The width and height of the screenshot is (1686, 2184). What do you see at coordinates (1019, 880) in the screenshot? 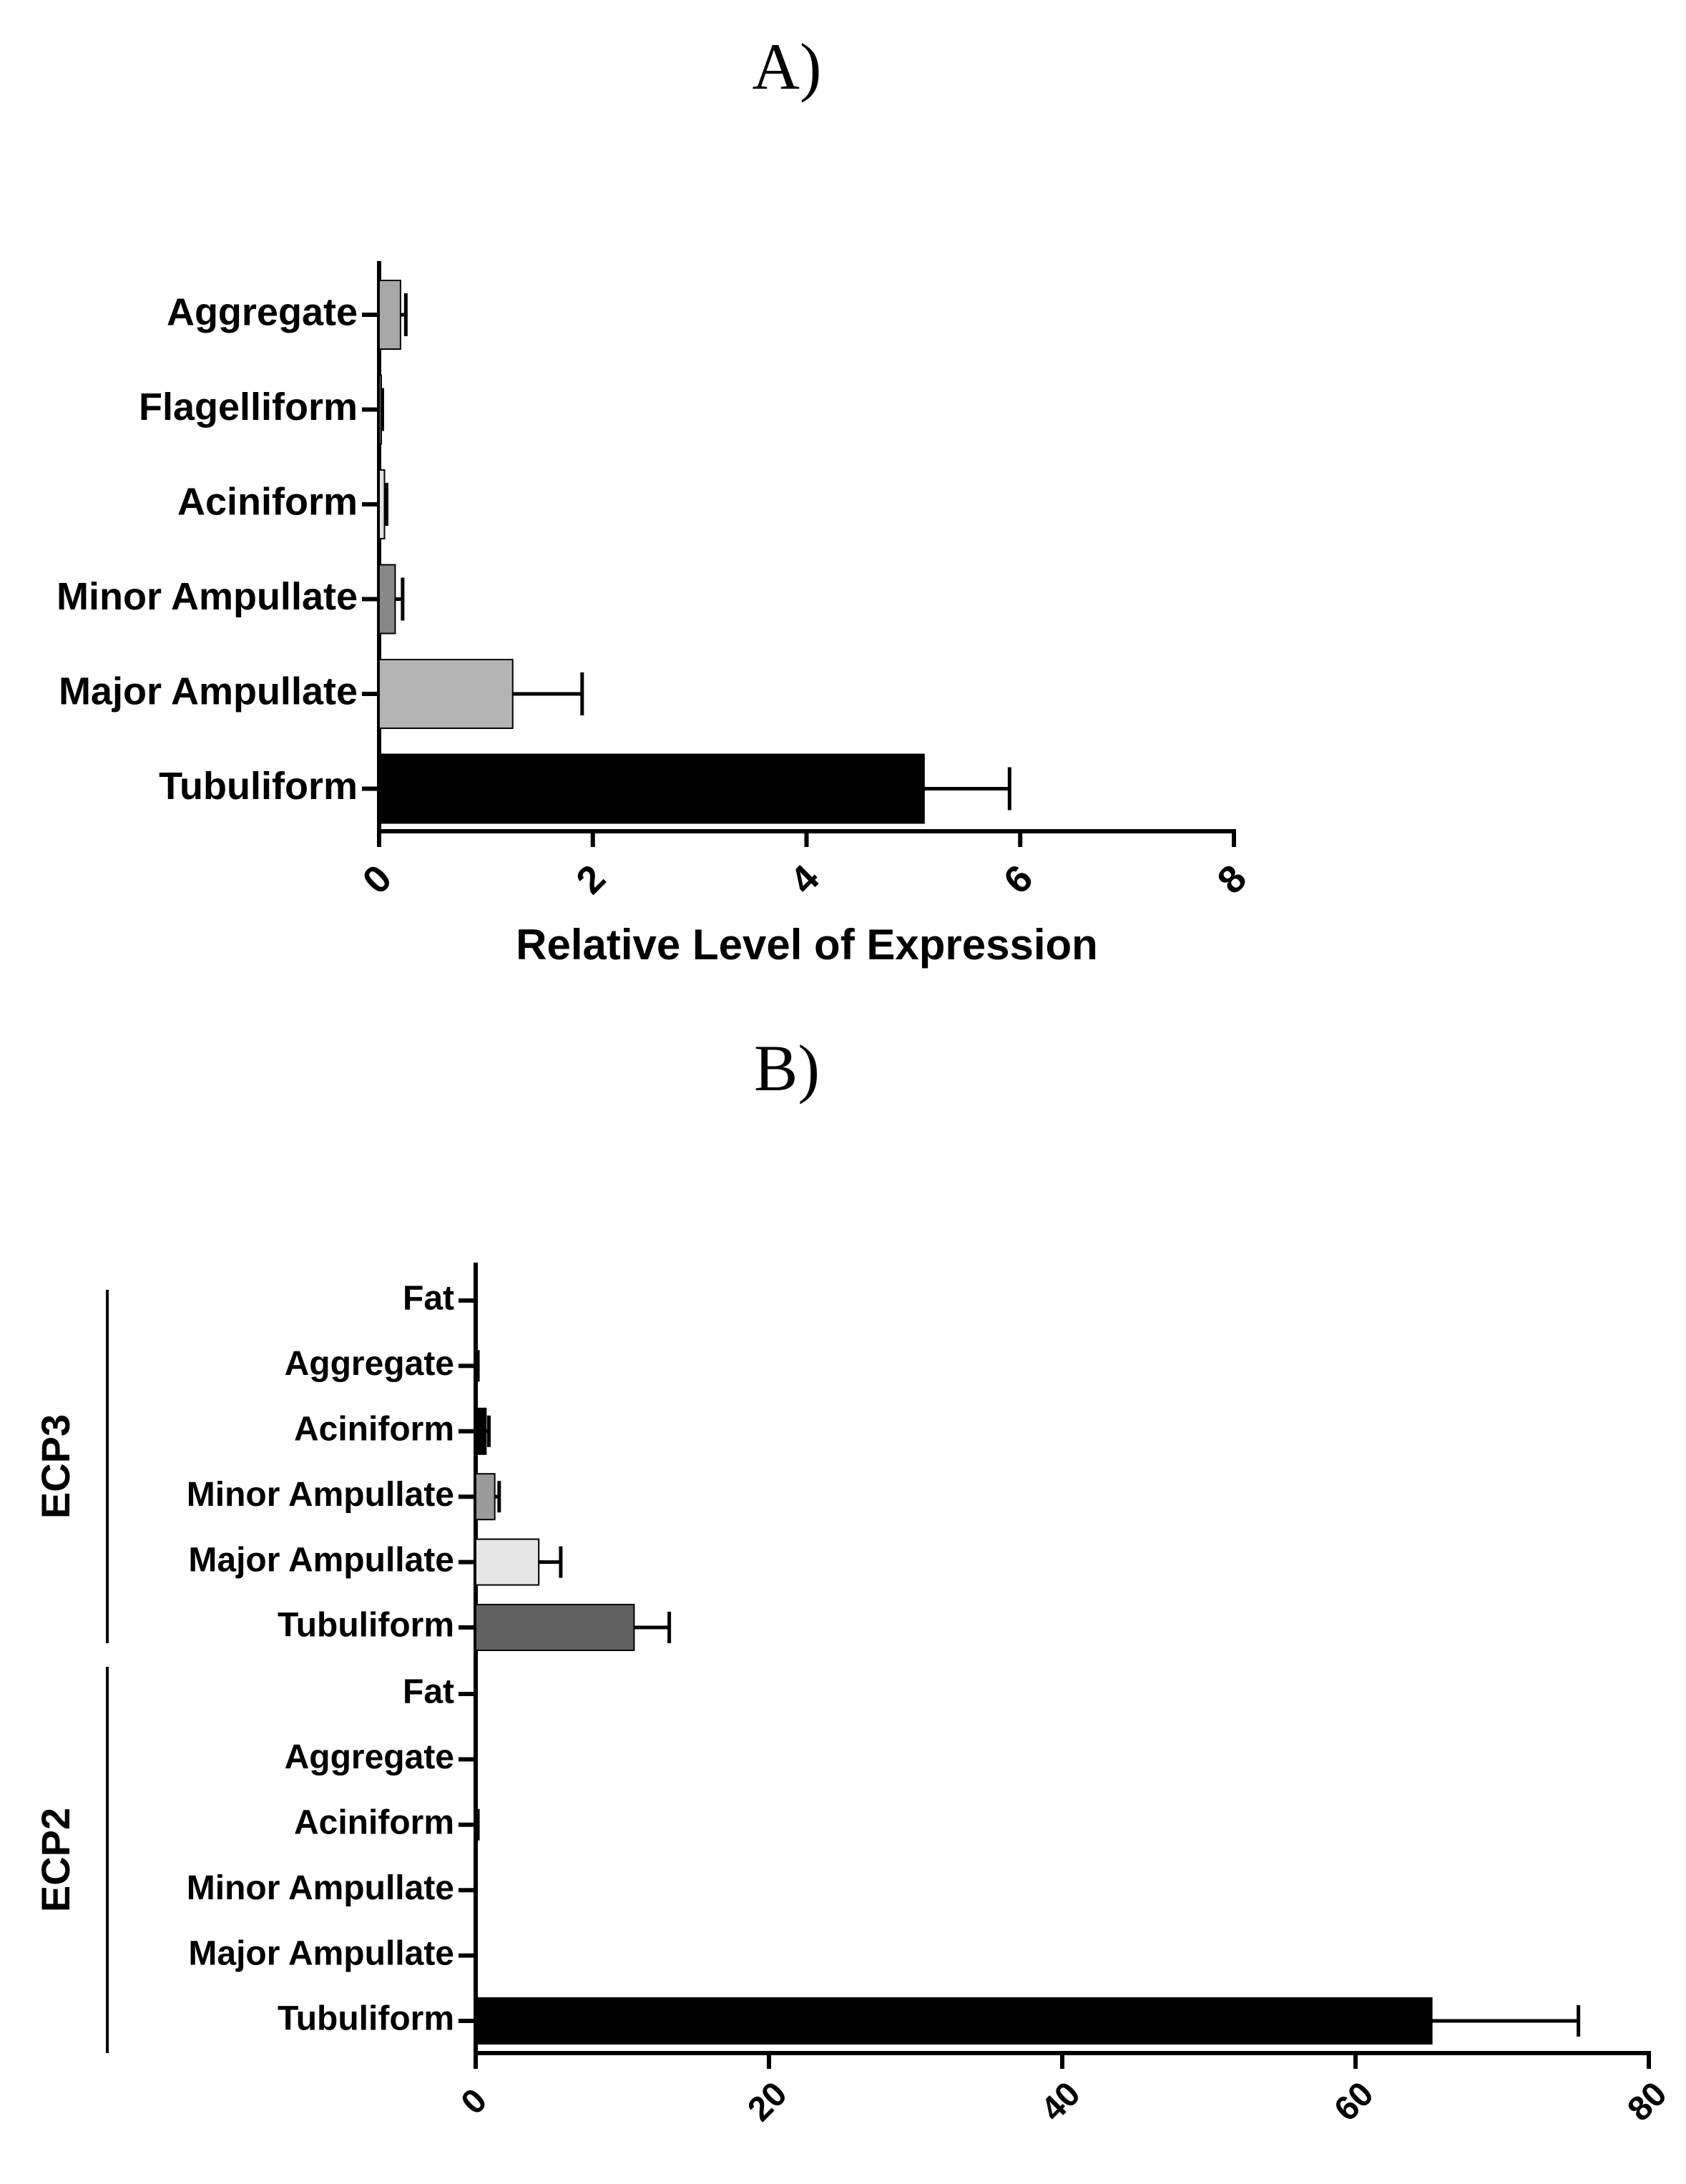
I see `chart-a-x-tick-label: 6` at bounding box center [1019, 880].